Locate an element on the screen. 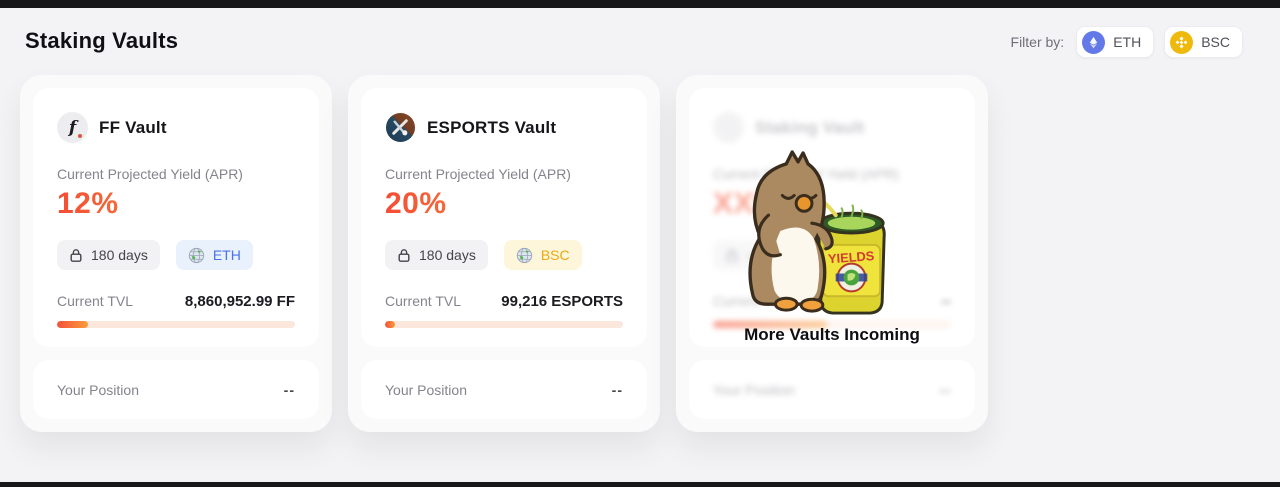  apr-value: XX% is located at coordinates (832, 204).